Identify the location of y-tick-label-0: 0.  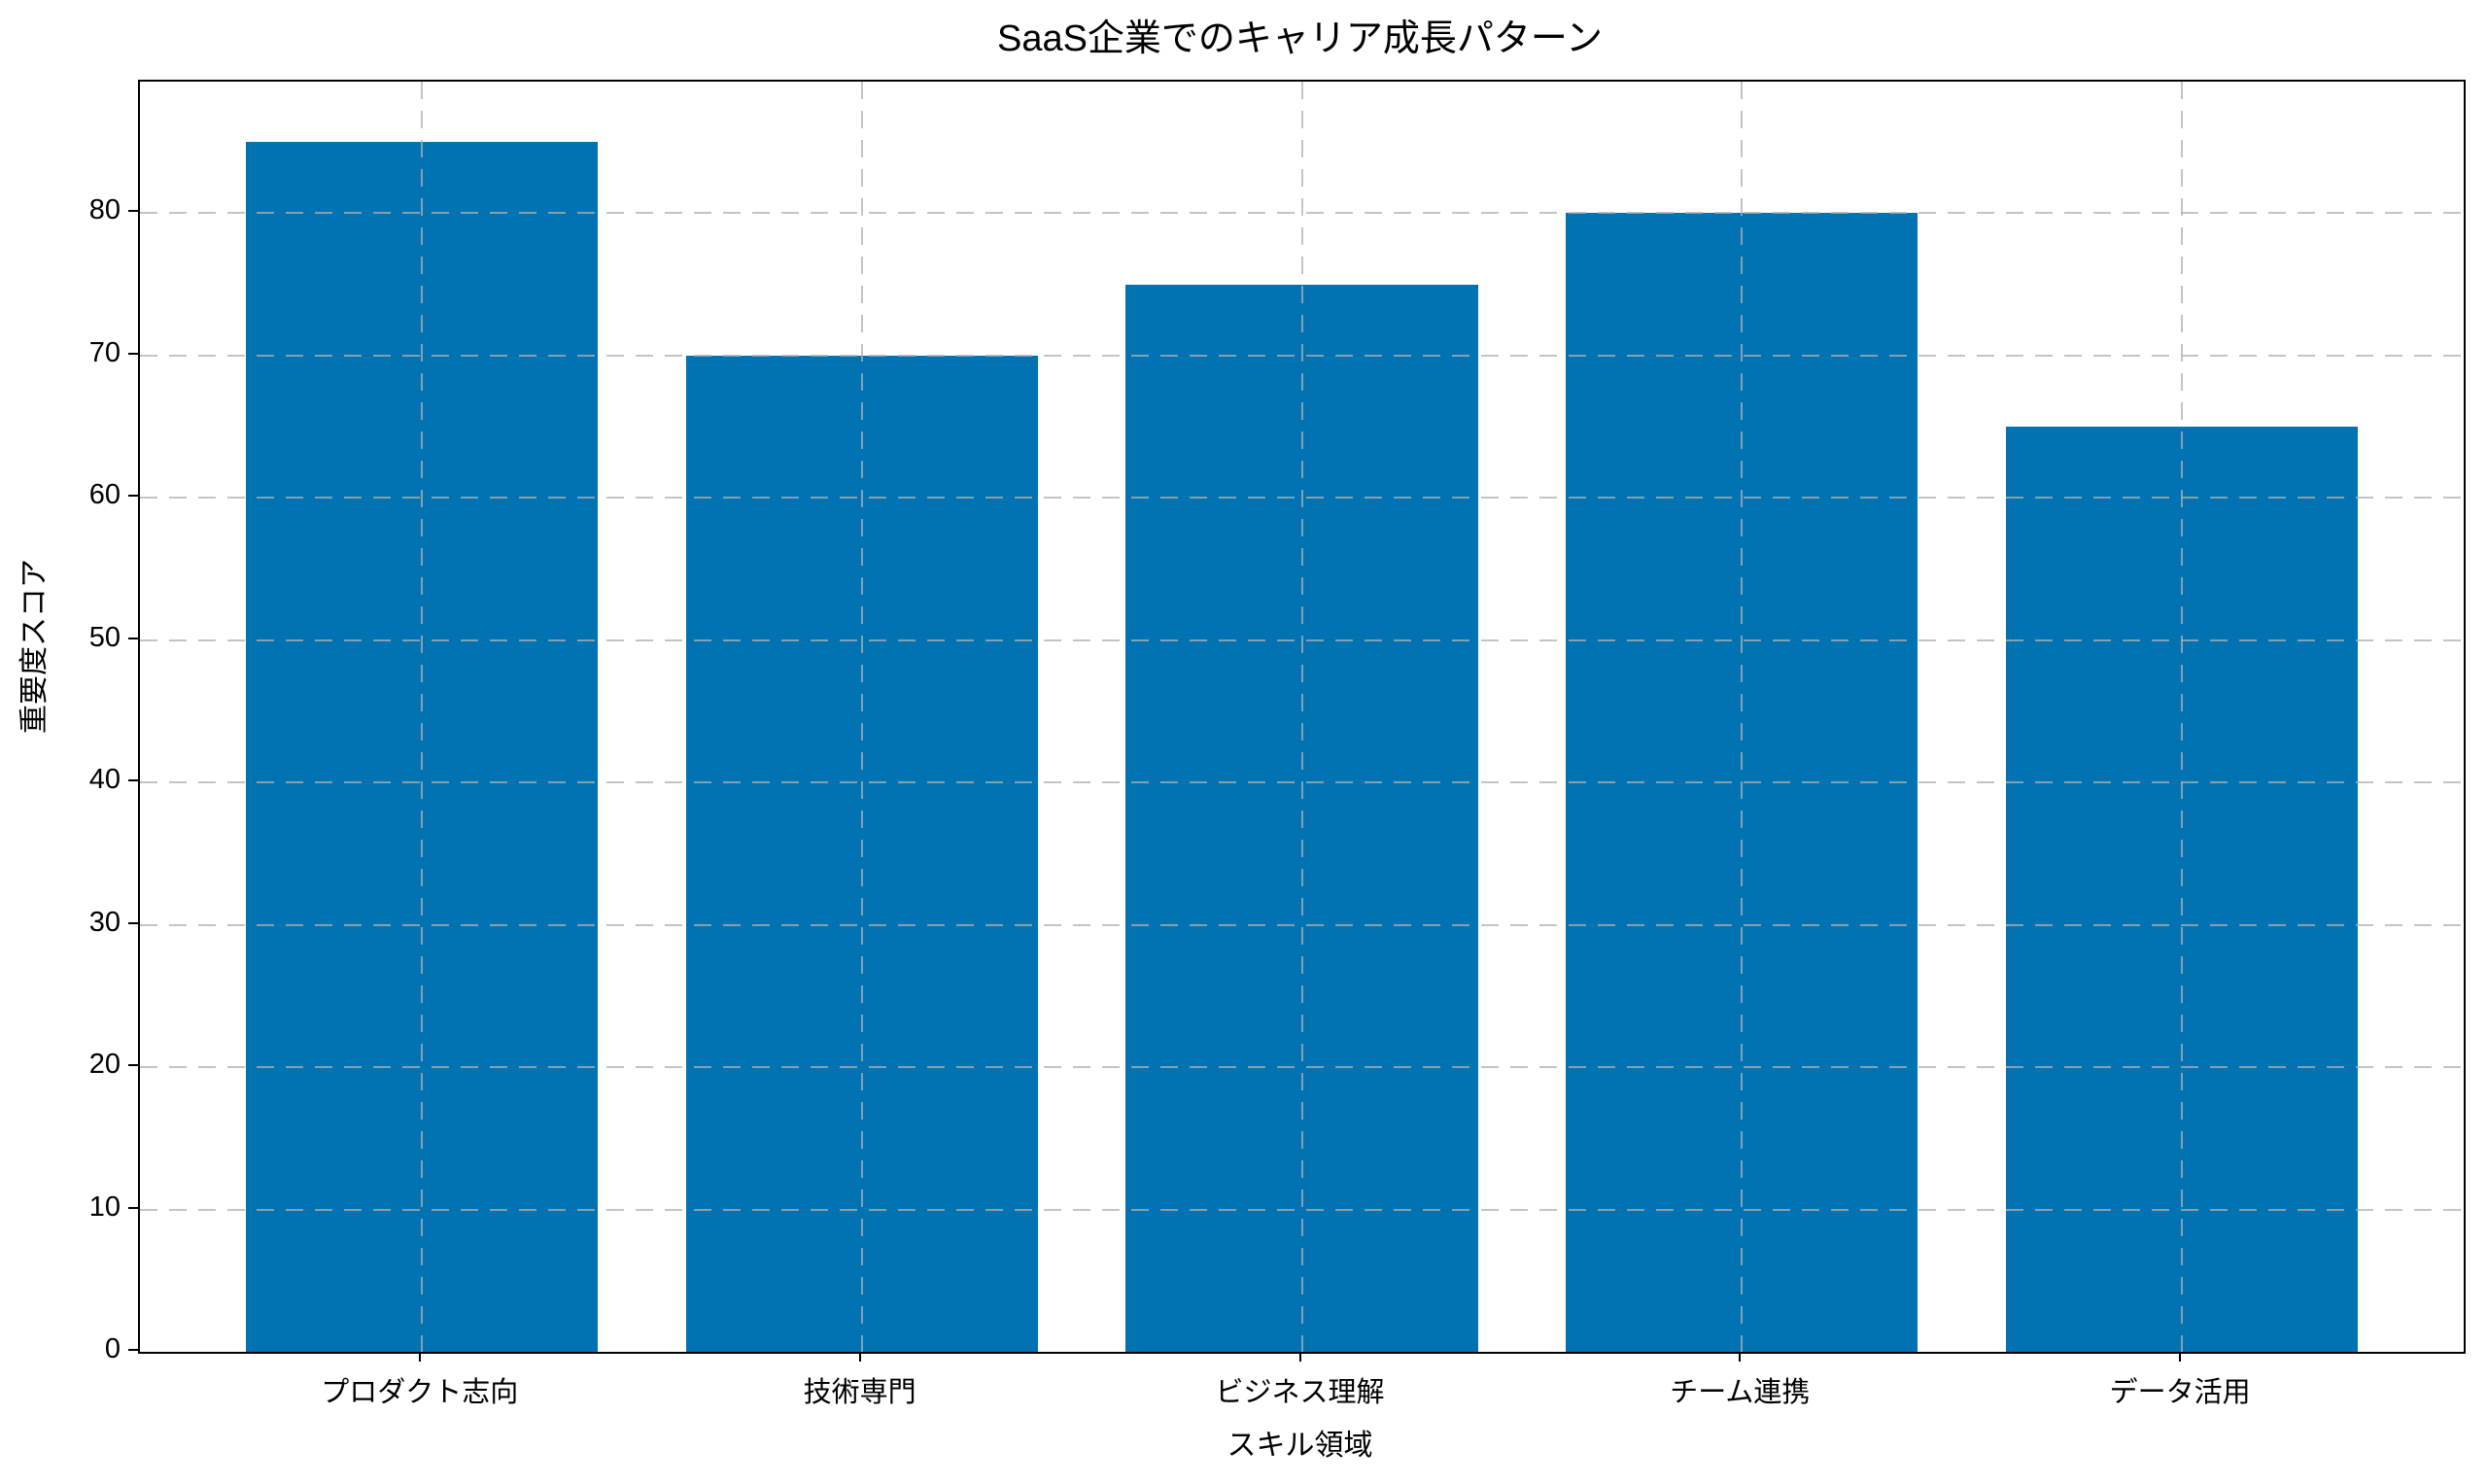
(112, 1348).